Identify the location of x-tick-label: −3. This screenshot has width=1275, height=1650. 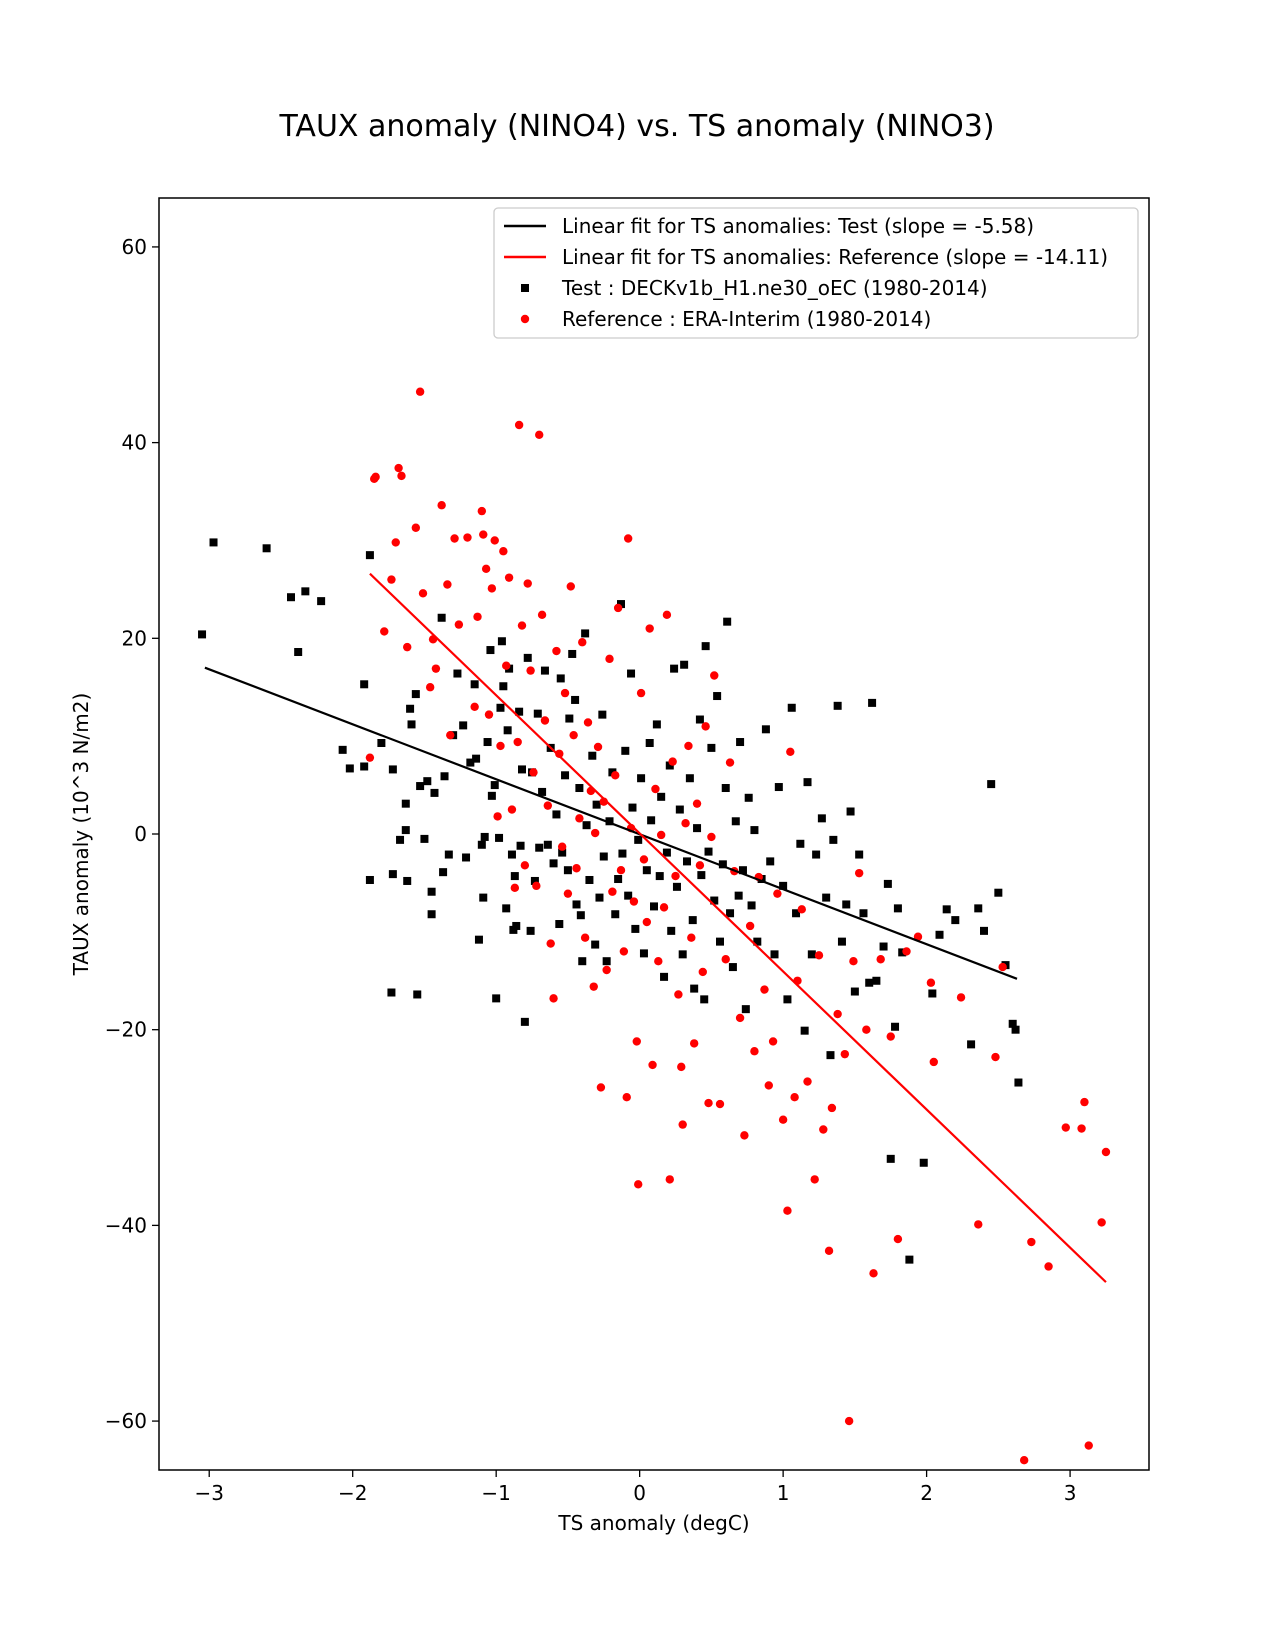
(208, 1493).